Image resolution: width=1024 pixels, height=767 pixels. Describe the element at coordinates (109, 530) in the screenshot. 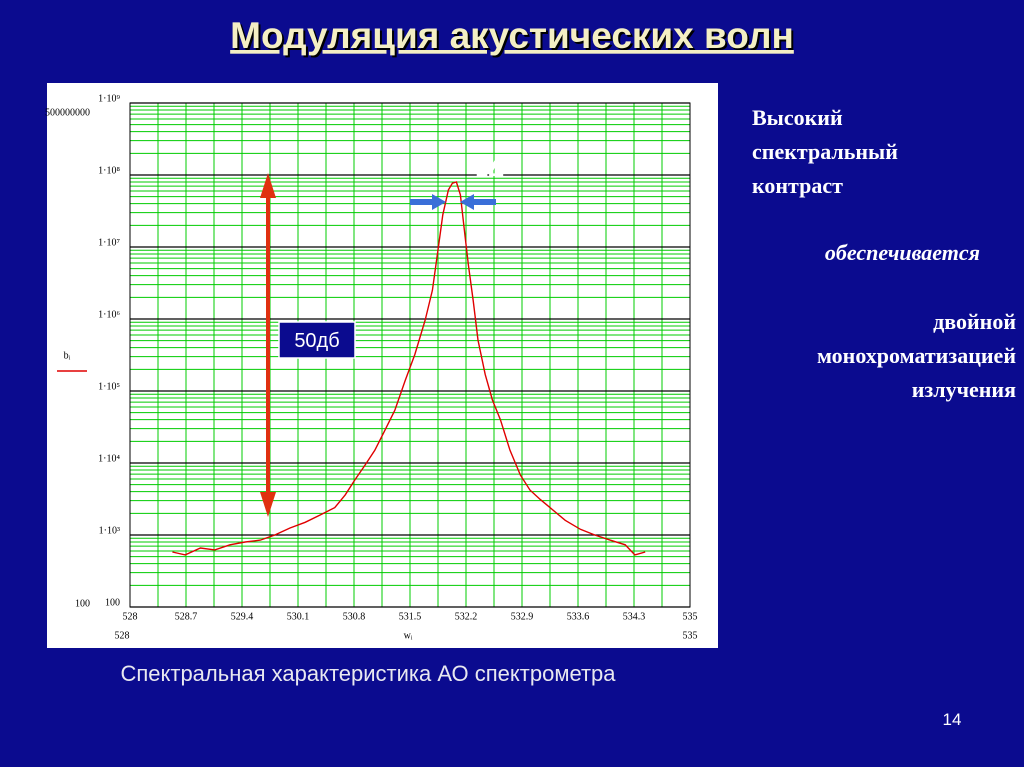

I see `y-tick-label: 1·10³` at that location.